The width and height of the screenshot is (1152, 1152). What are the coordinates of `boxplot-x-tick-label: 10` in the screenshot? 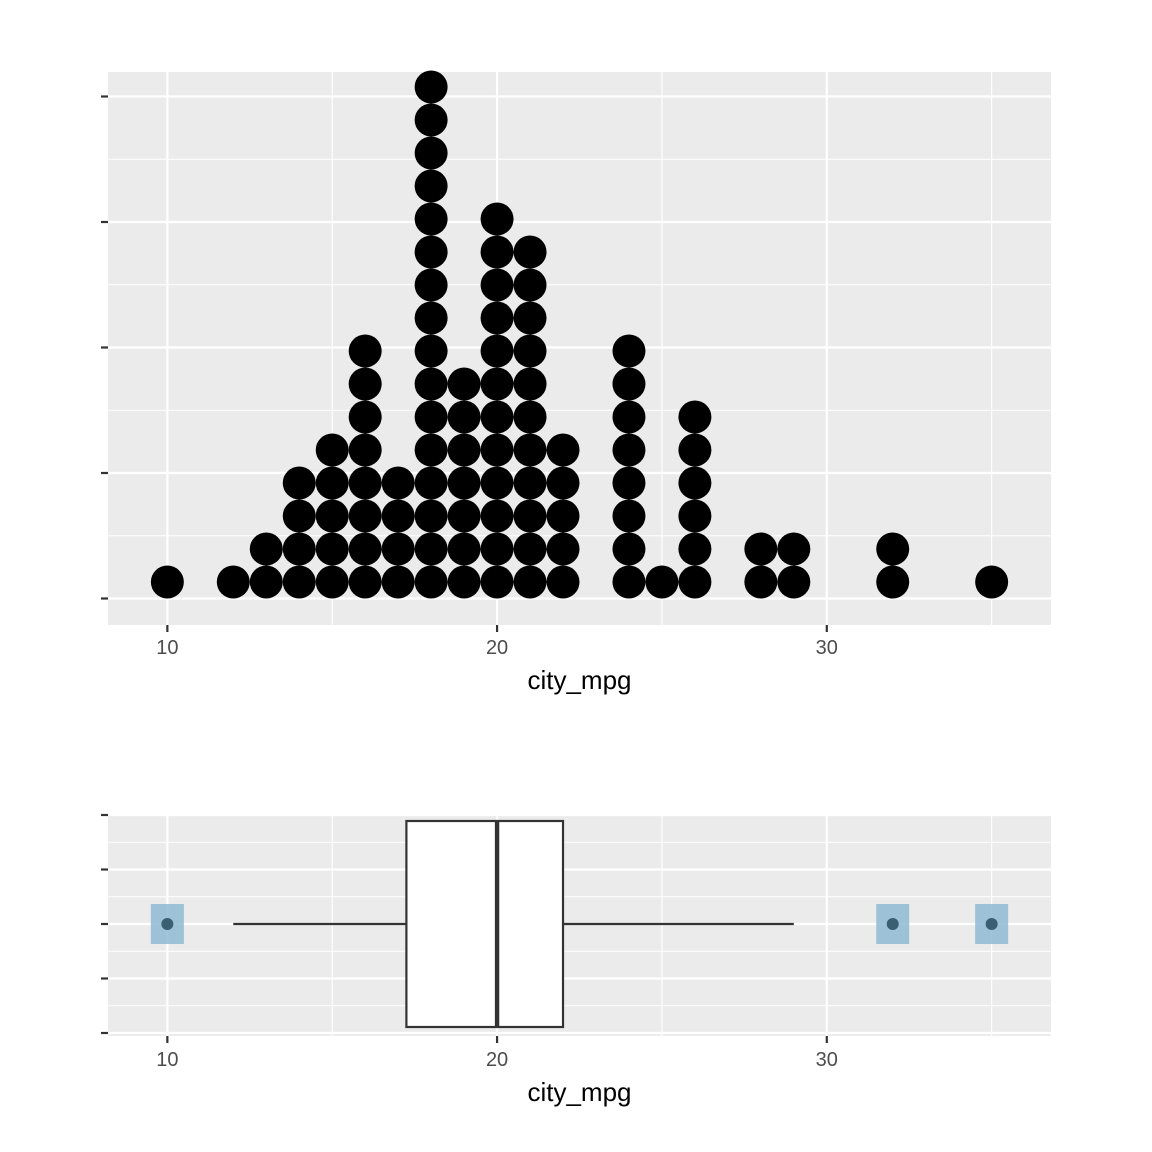 It's located at (167, 1060).